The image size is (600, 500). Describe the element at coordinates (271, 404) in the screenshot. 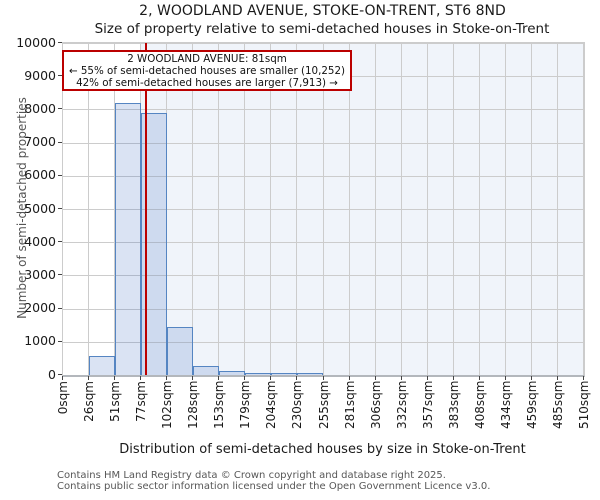

I see `x-tick-label: 204sqm` at that location.